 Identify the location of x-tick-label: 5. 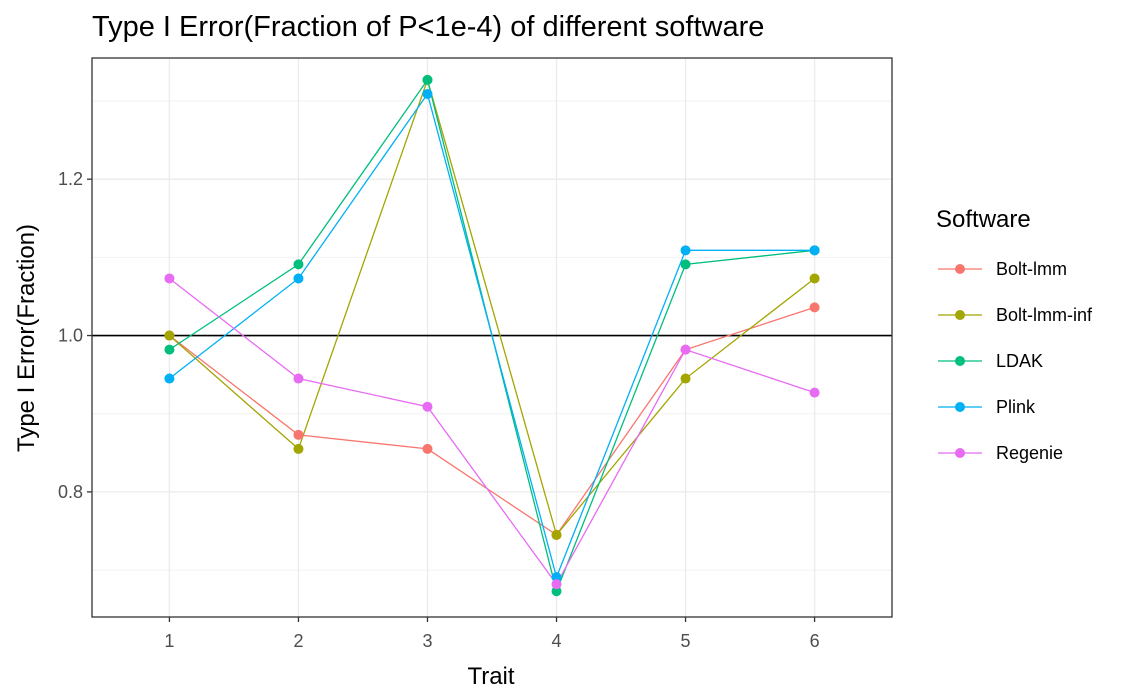
(686, 641).